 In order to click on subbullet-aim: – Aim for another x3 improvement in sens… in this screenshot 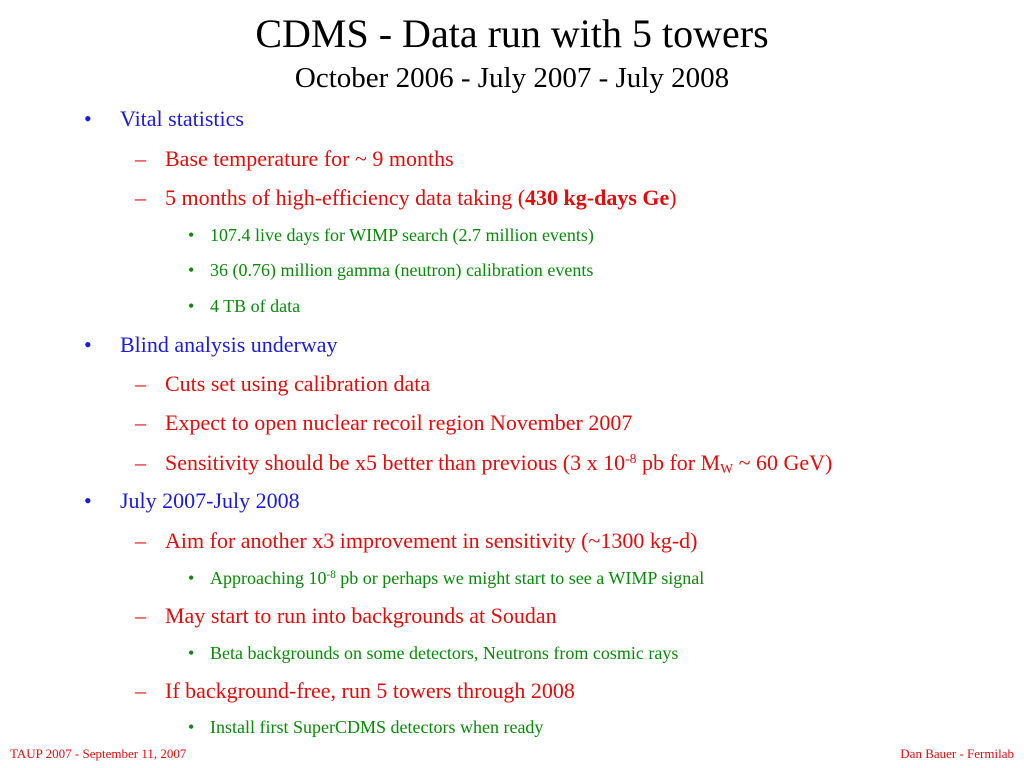, I will do `click(416, 541)`.